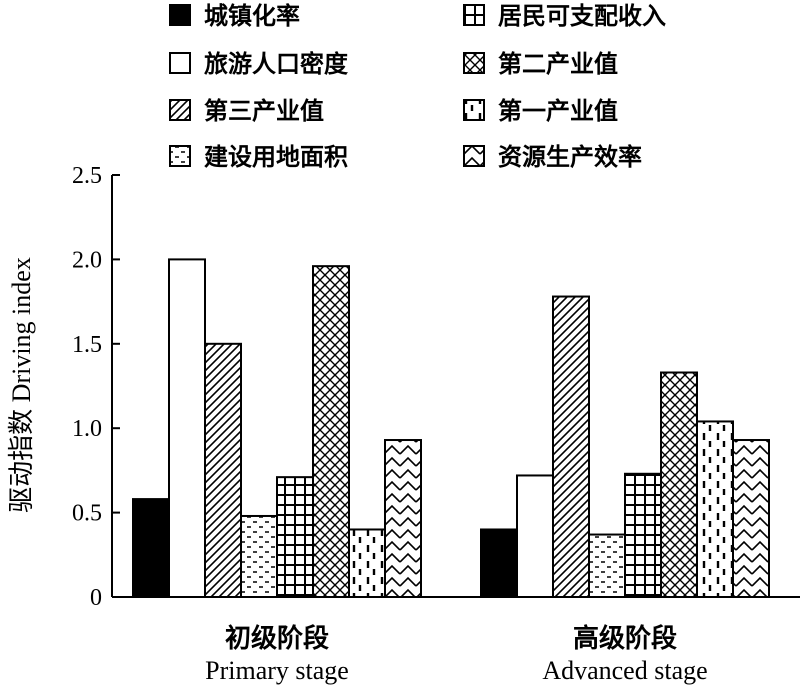 This screenshot has height=687, width=800. I want to click on x-category-label-zh: 高级阶段, so click(625, 638).